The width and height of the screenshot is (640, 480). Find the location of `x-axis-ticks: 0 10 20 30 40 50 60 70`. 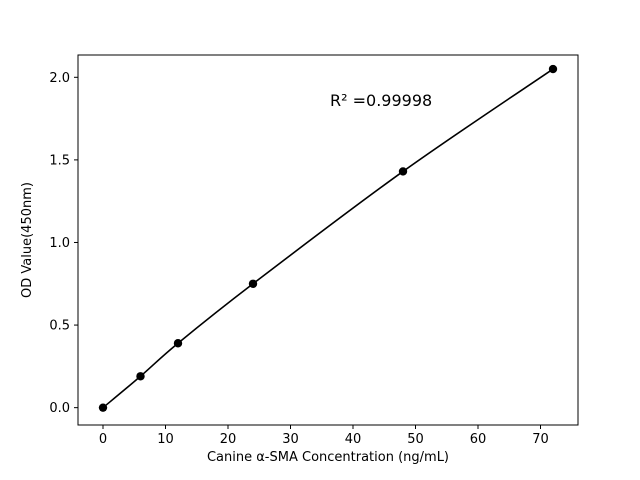

x-axis-ticks: 0 10 20 30 40 50 60 70 is located at coordinates (324, 436).